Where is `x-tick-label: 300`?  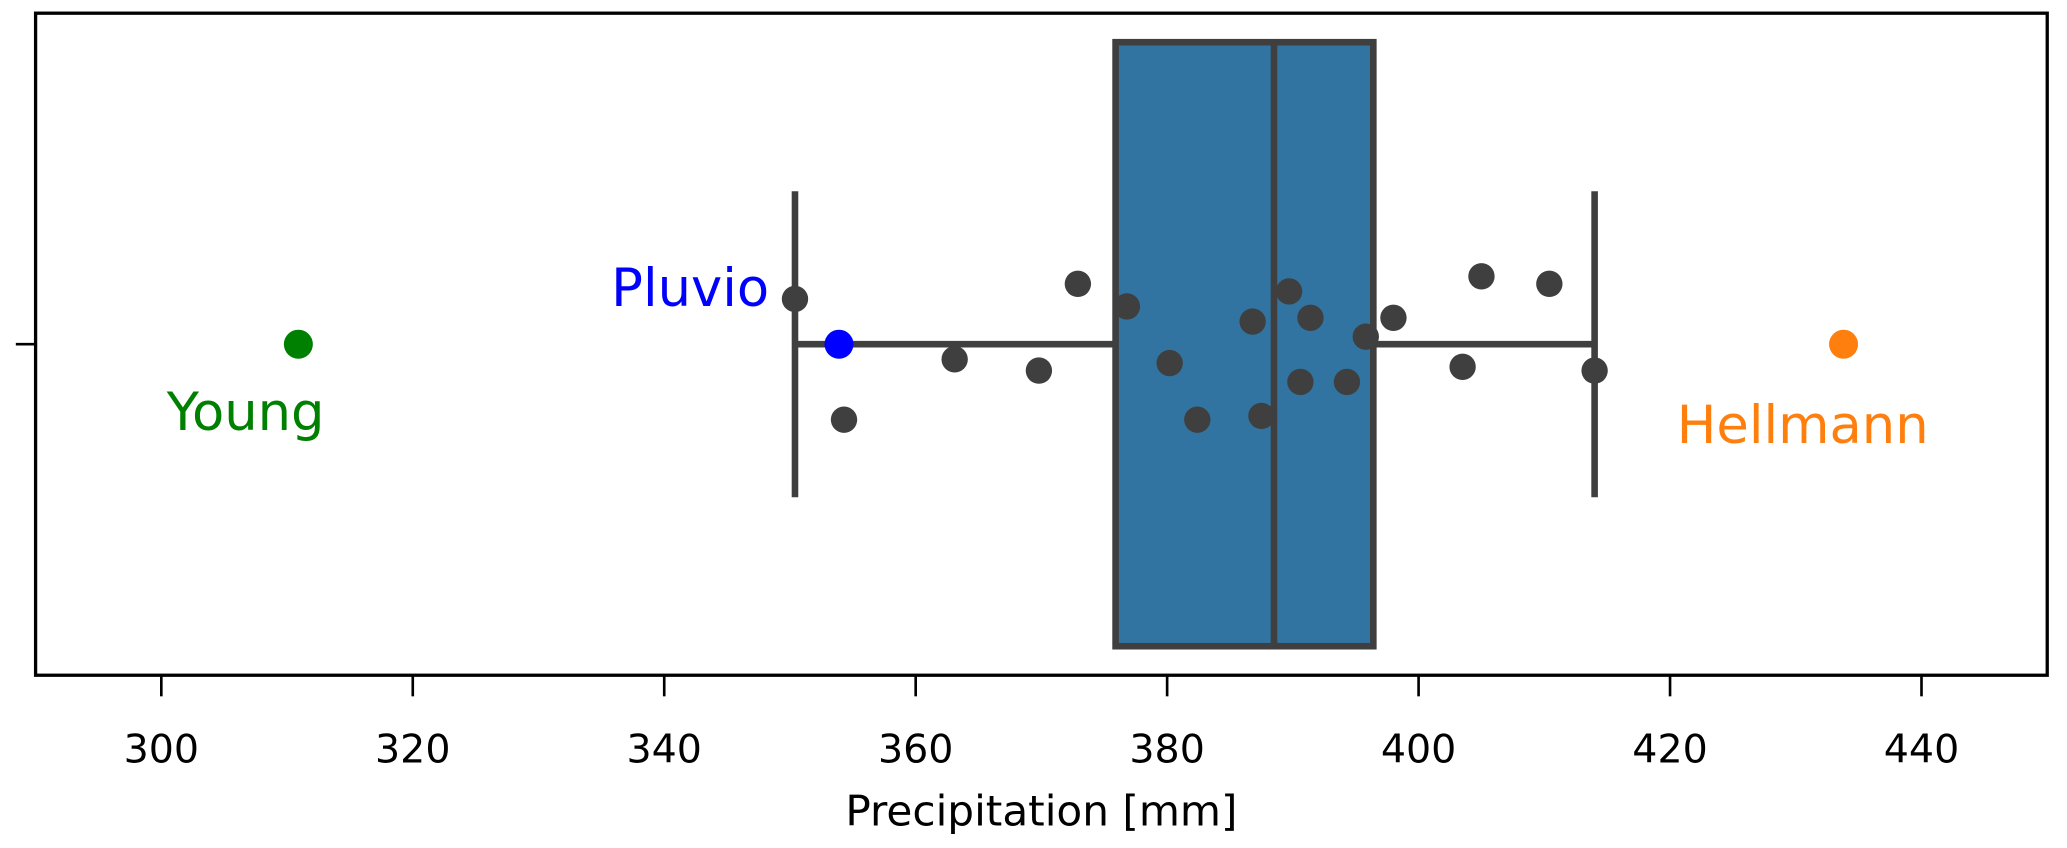 x-tick-label: 300 is located at coordinates (161, 749).